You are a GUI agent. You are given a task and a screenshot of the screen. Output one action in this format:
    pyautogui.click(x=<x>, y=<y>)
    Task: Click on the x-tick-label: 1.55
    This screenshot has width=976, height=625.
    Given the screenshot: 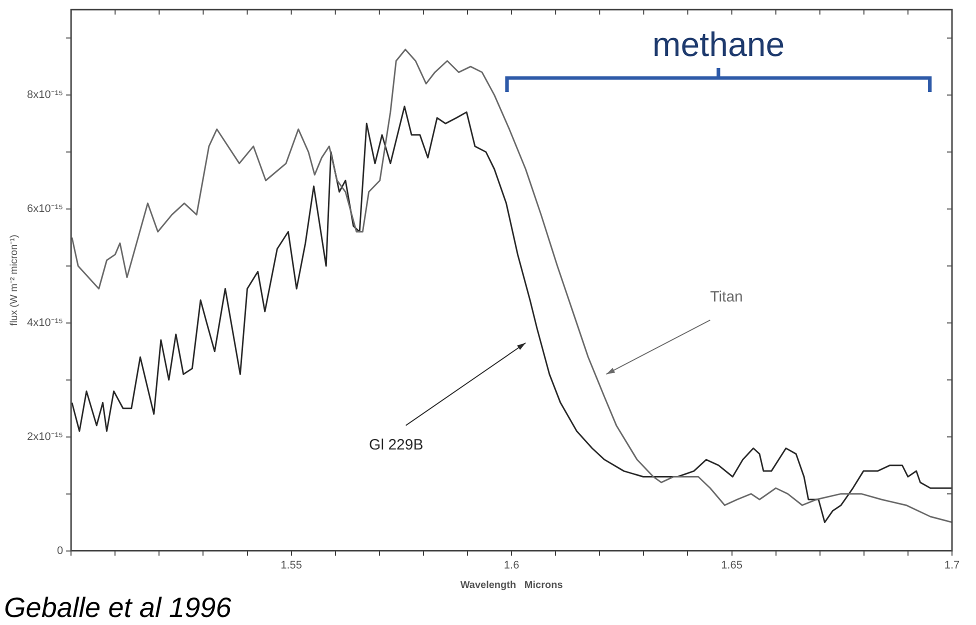 What is the action you would take?
    pyautogui.click(x=291, y=565)
    